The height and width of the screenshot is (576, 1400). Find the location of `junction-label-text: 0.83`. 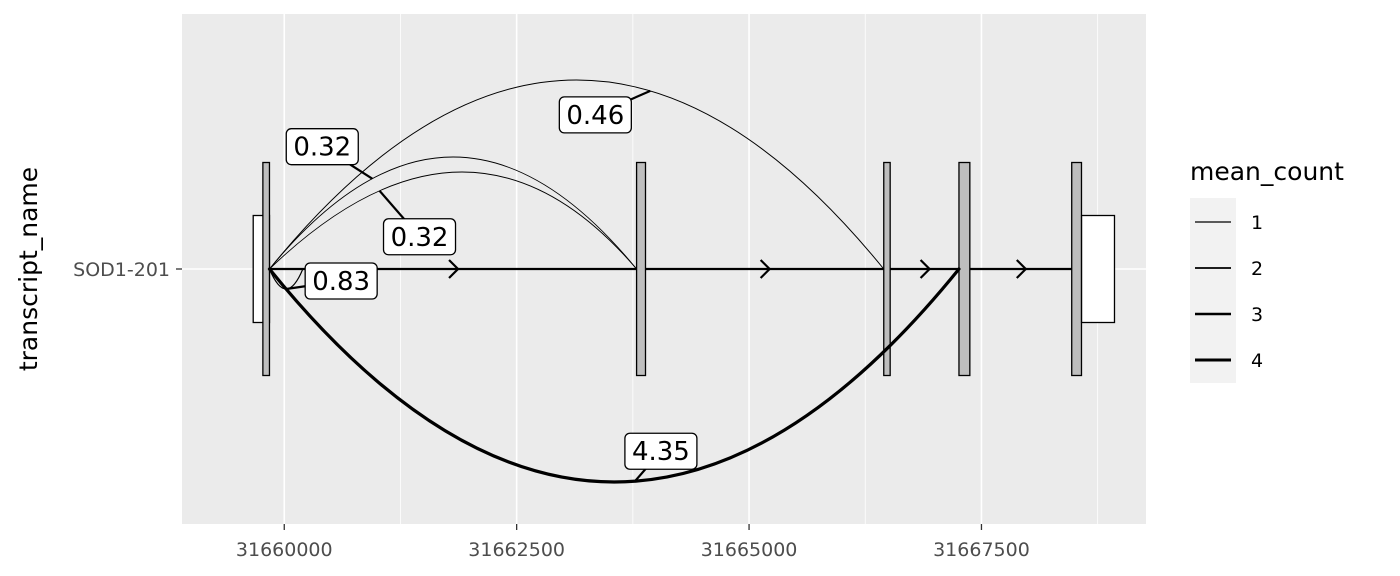

junction-label-text: 0.83 is located at coordinates (341, 282).